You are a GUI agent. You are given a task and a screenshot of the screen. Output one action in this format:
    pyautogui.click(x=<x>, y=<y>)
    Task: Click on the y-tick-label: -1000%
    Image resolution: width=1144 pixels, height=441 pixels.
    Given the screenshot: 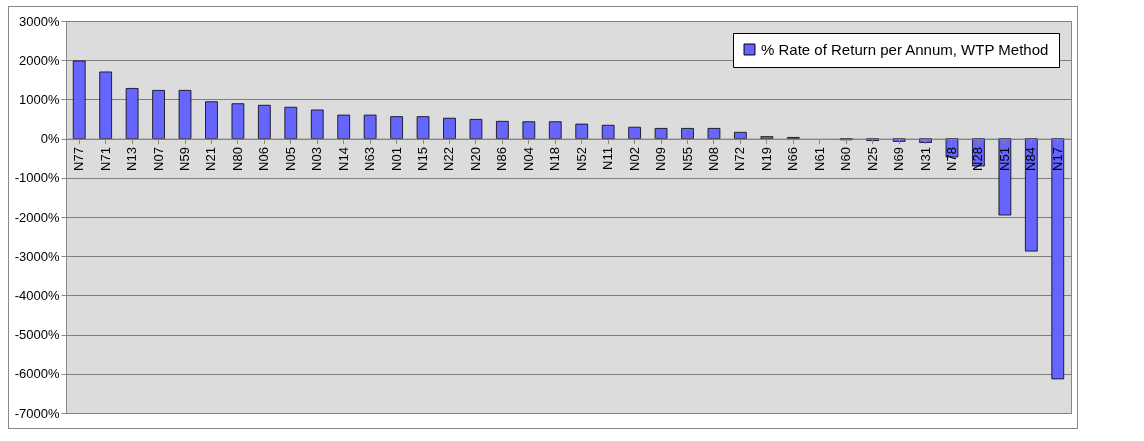 What is the action you would take?
    pyautogui.click(x=37, y=178)
    